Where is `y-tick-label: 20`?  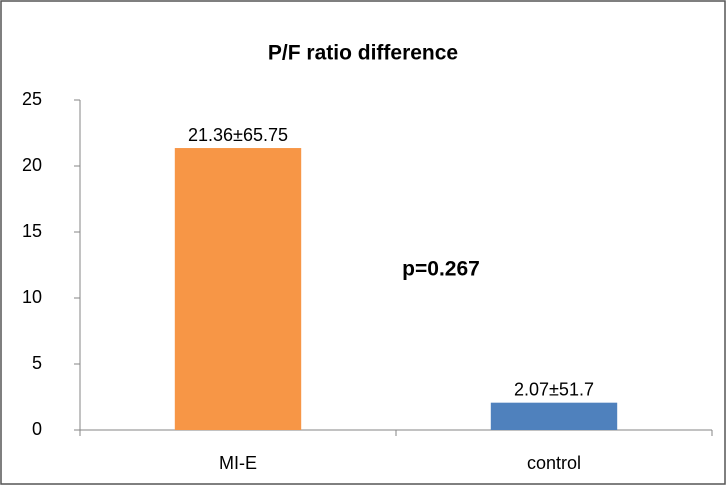 y-tick-label: 20 is located at coordinates (32, 165).